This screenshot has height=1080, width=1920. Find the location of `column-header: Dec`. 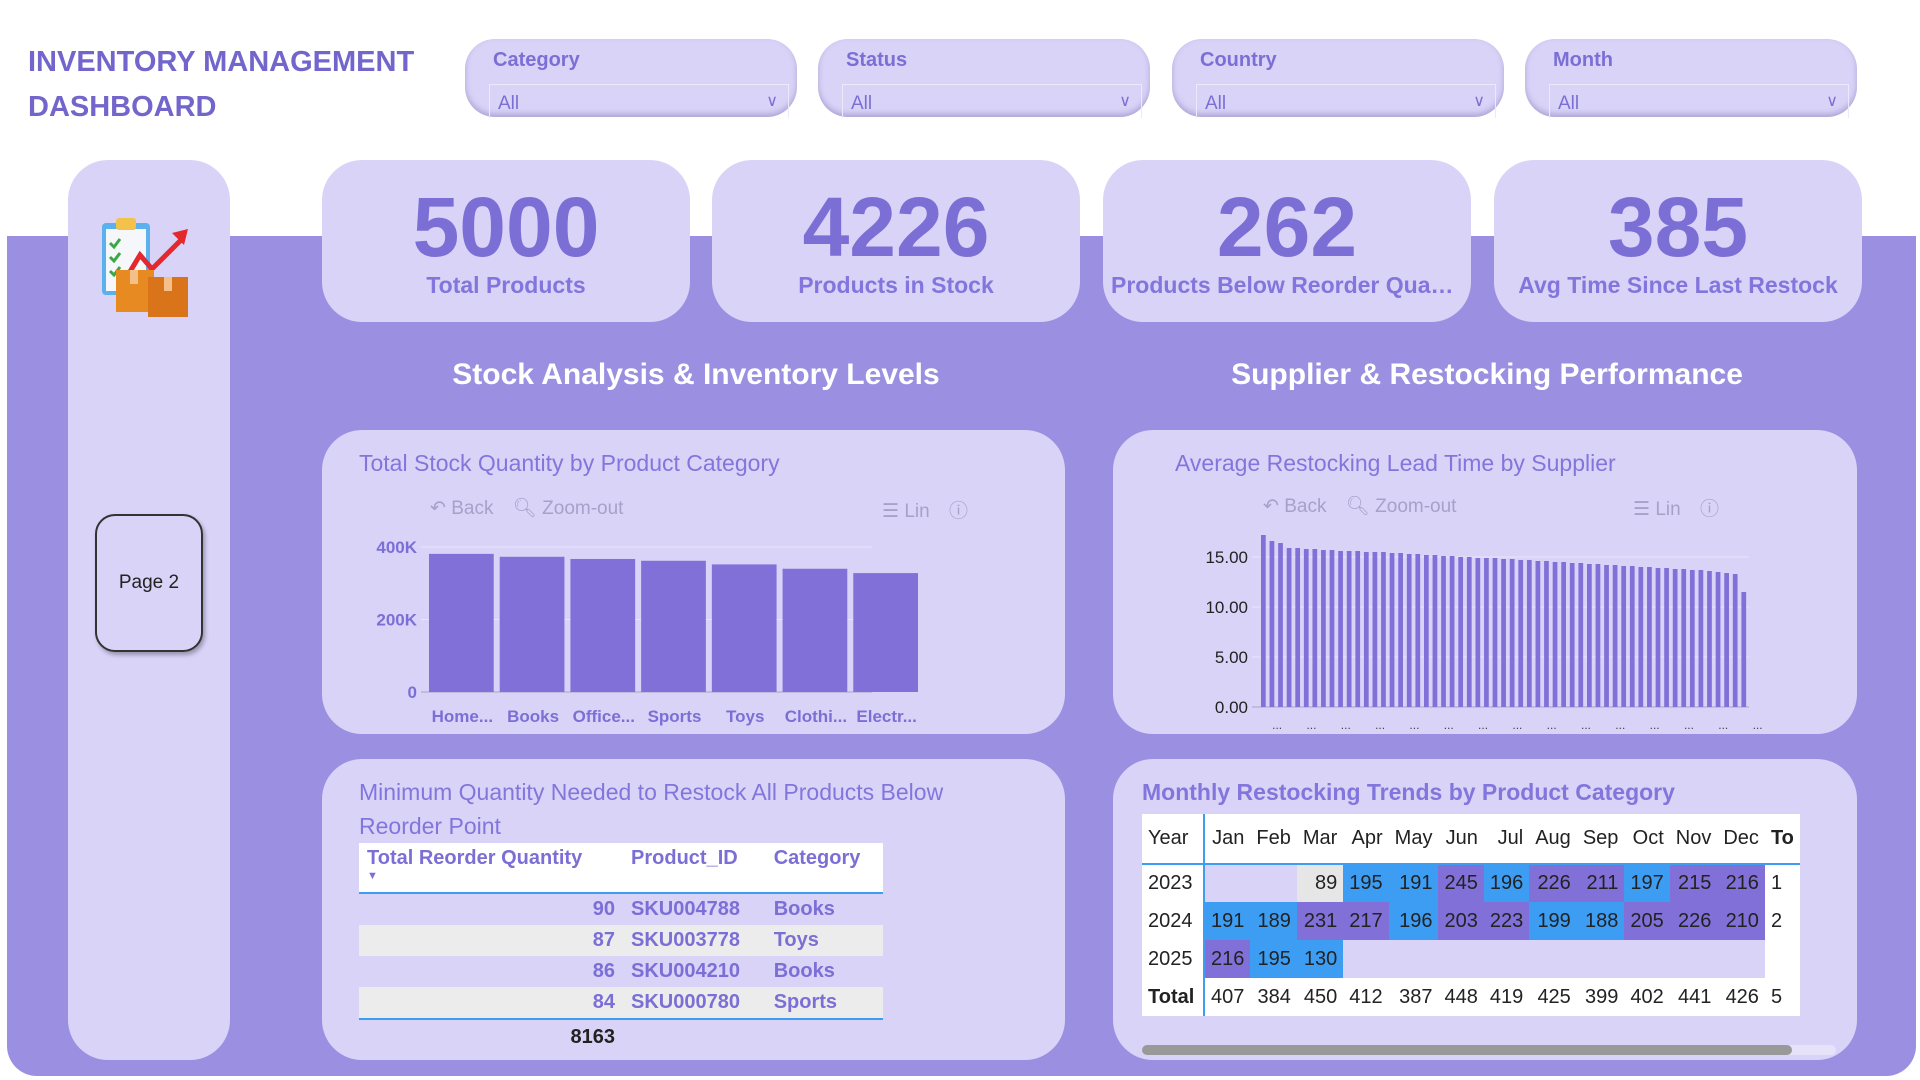

column-header: Dec is located at coordinates (1741, 839).